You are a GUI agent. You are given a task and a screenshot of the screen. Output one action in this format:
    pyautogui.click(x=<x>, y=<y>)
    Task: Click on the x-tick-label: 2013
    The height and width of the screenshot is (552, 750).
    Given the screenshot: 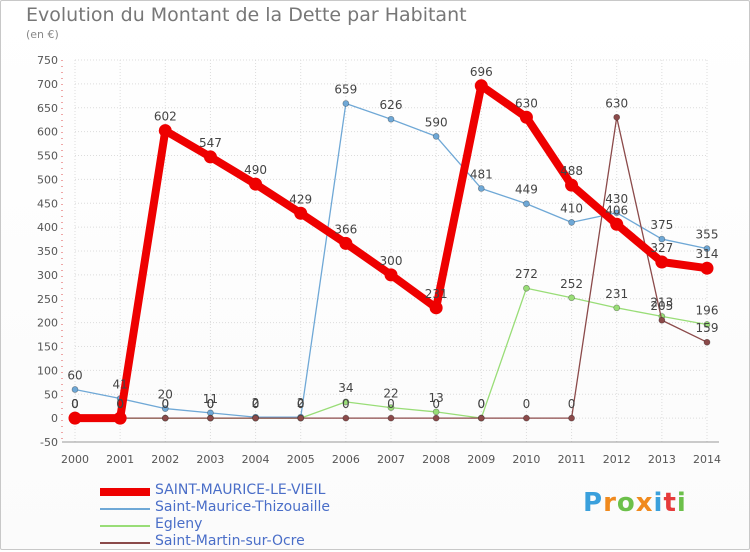 What is the action you would take?
    pyautogui.click(x=662, y=459)
    